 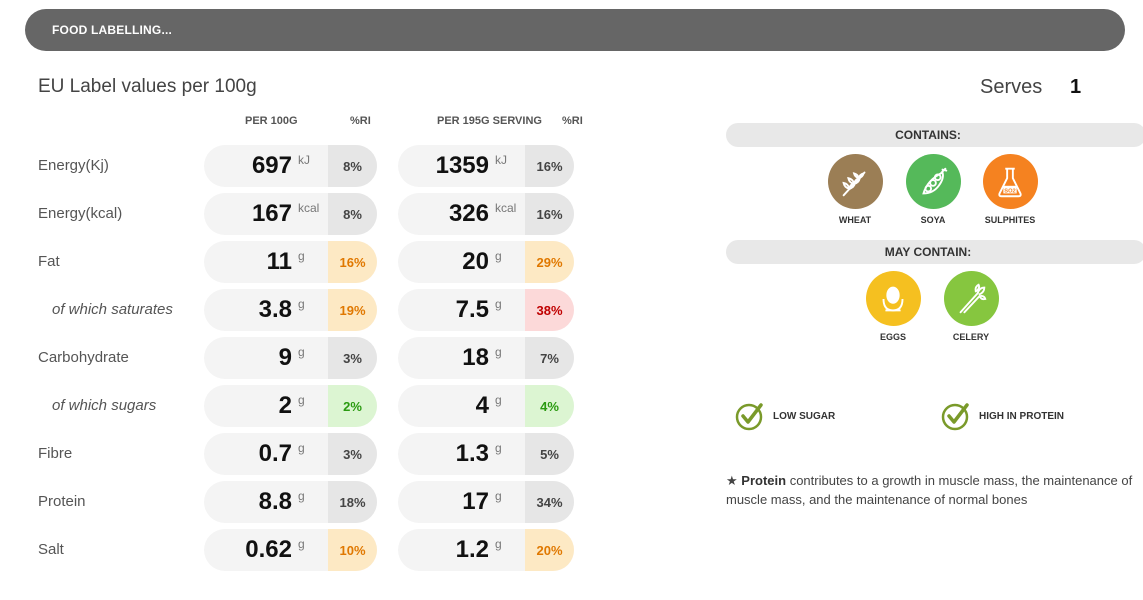 I want to click on note-bold: Protein, so click(x=764, y=480).